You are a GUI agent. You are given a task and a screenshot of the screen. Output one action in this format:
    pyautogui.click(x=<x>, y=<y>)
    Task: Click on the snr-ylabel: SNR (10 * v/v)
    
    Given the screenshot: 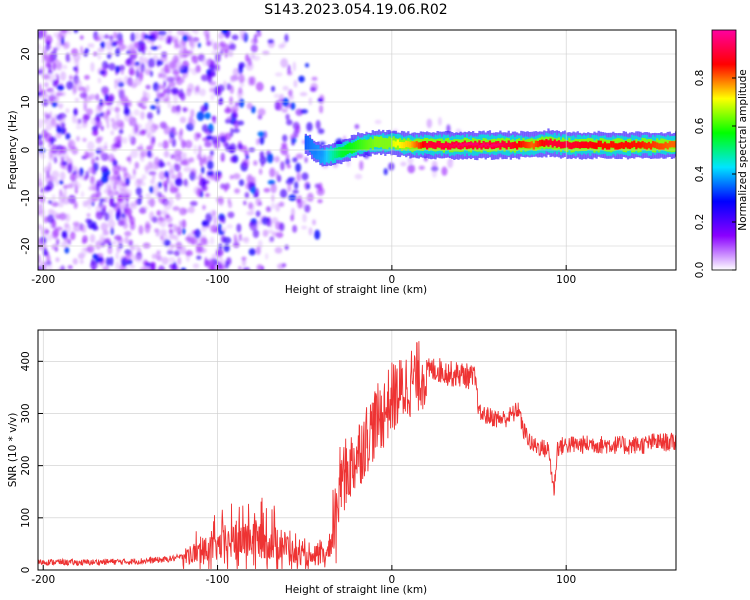 What is the action you would take?
    pyautogui.click(x=13, y=450)
    